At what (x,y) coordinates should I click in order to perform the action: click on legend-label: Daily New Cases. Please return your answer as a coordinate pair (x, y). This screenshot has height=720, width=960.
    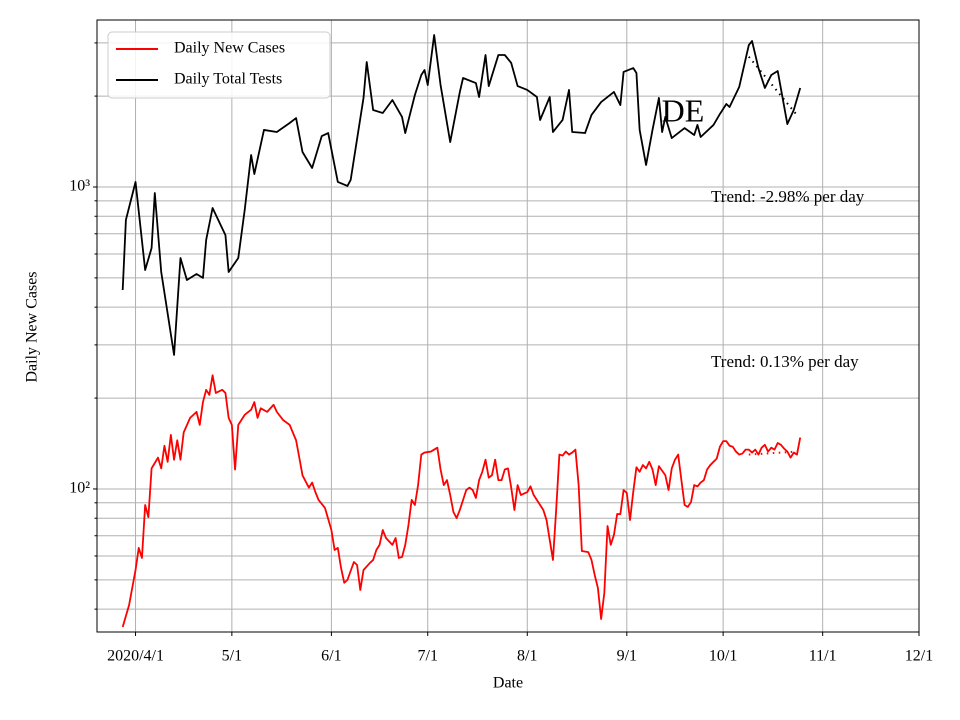
    Looking at the image, I should click on (229, 48).